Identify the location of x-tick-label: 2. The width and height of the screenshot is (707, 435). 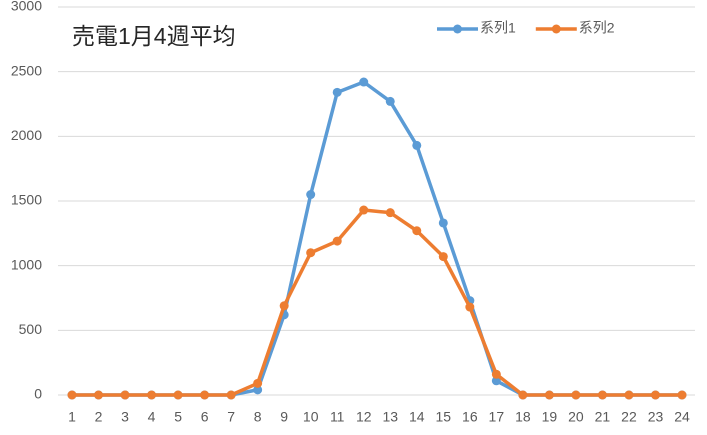
(99, 417).